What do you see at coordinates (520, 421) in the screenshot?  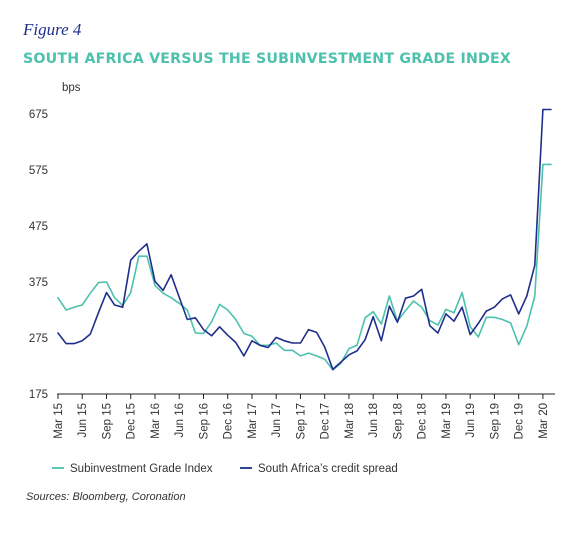 I see `x-tick-label: Dec 19` at bounding box center [520, 421].